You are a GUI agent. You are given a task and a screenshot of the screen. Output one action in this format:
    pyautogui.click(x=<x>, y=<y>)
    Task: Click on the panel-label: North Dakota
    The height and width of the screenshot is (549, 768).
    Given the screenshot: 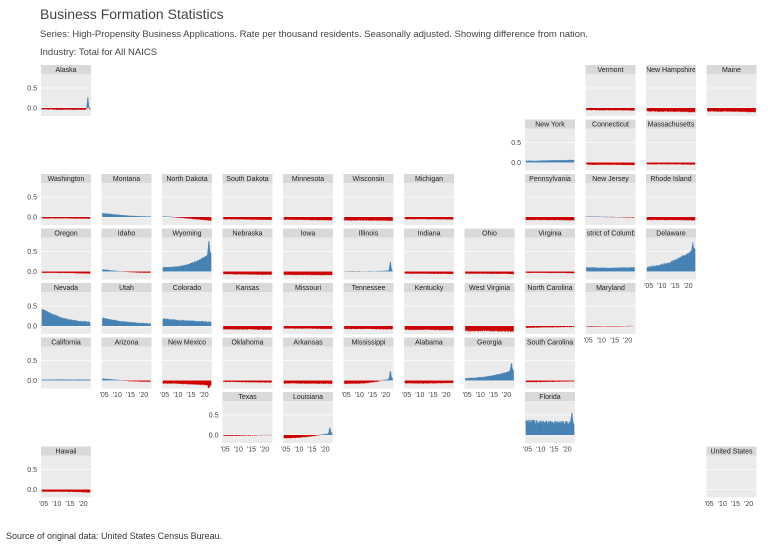 What is the action you would take?
    pyautogui.click(x=186, y=179)
    